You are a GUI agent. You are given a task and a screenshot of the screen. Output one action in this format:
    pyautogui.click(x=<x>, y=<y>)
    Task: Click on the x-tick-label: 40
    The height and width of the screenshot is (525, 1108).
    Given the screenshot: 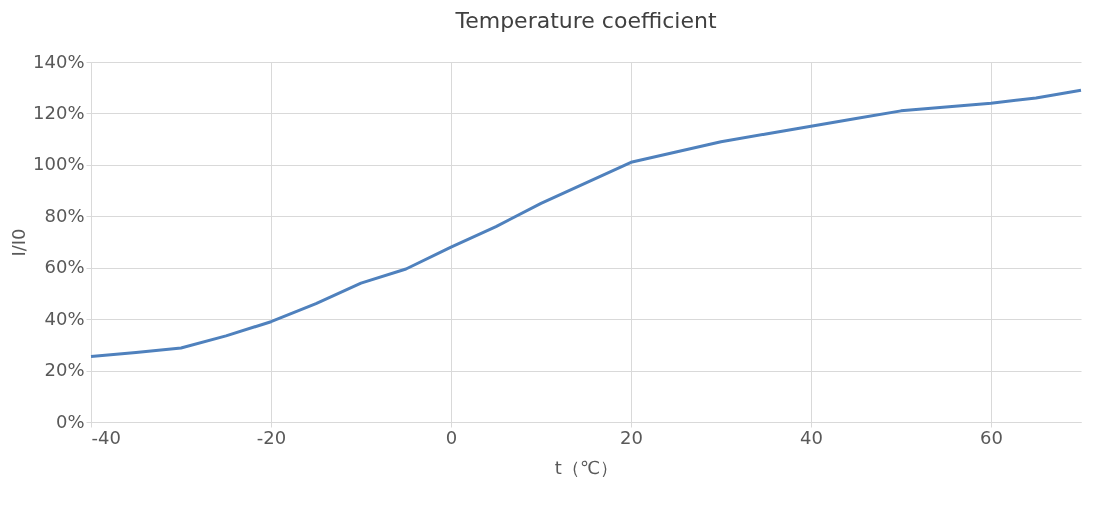 What is the action you would take?
    pyautogui.click(x=811, y=437)
    